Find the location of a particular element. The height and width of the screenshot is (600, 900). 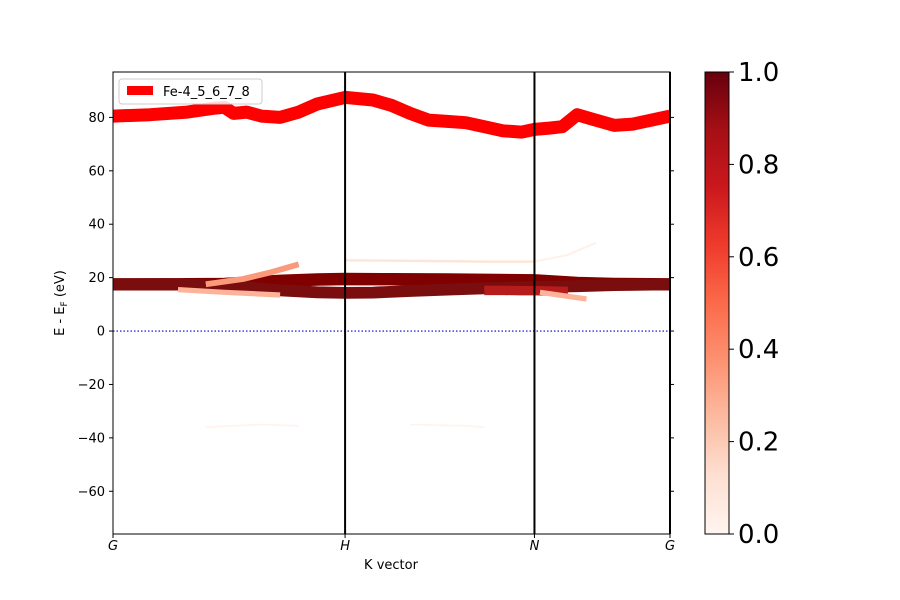

colorbar-tick-label: 0.6 is located at coordinates (758, 258).